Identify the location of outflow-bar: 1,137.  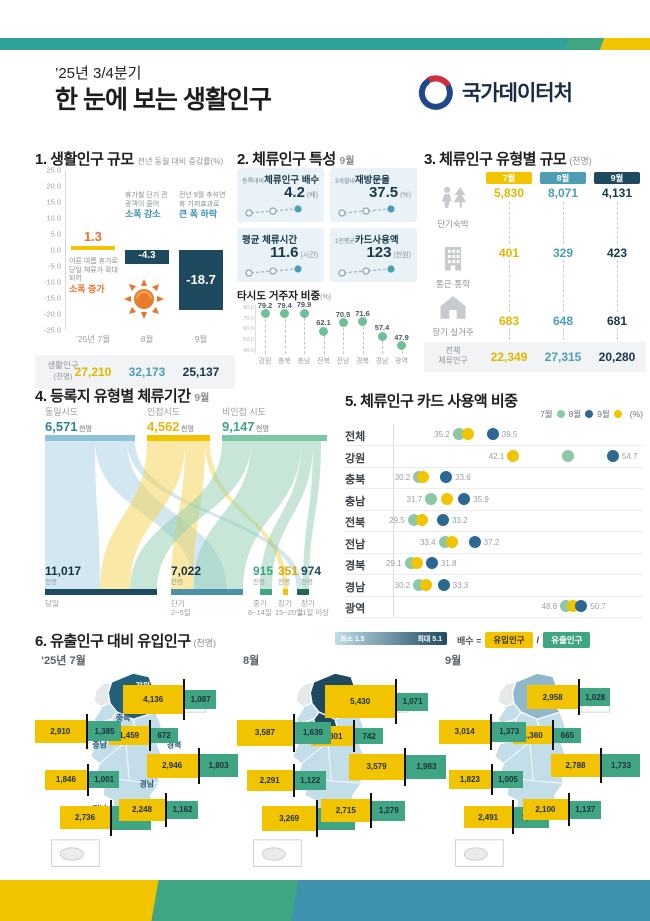
(585, 809).